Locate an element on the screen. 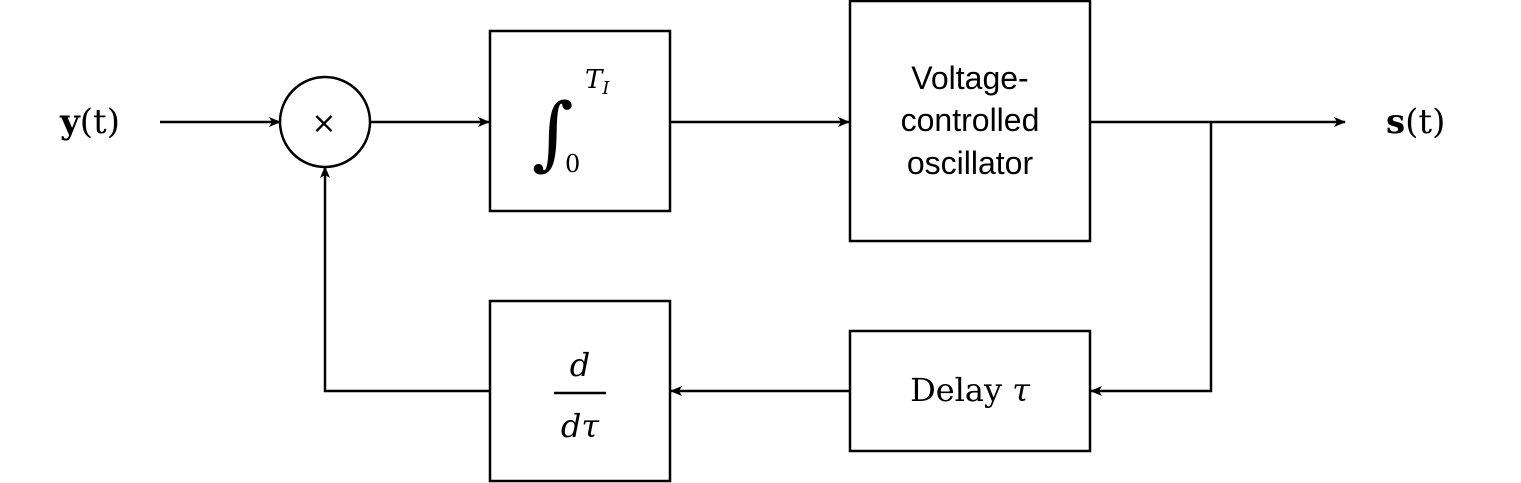 Image resolution: width=1521 pixels, height=483 pixels. integral-sign: ∫ is located at coordinates (553, 132).